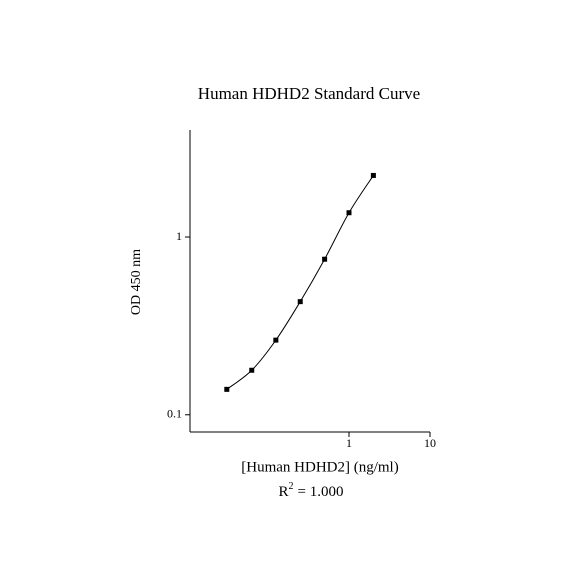 This screenshot has width=584, height=584. I want to click on annotation: R2 = 1.000, so click(311, 490).